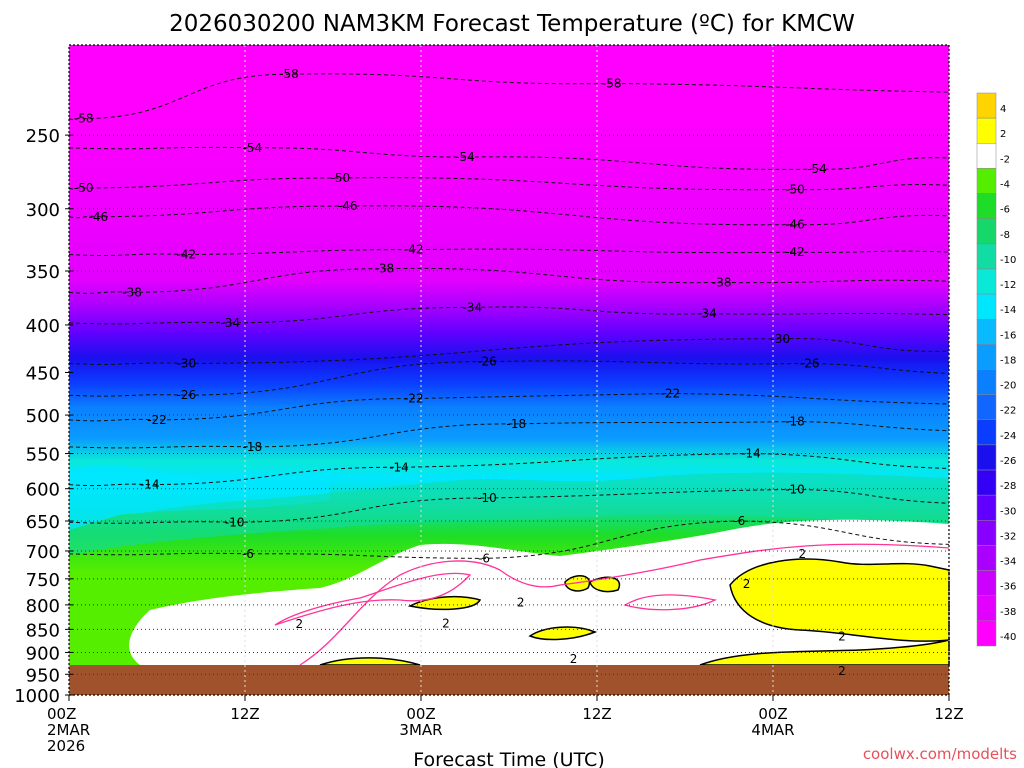 This screenshot has width=1024, height=768. I want to click on y-tick-label: 350, so click(43, 272).